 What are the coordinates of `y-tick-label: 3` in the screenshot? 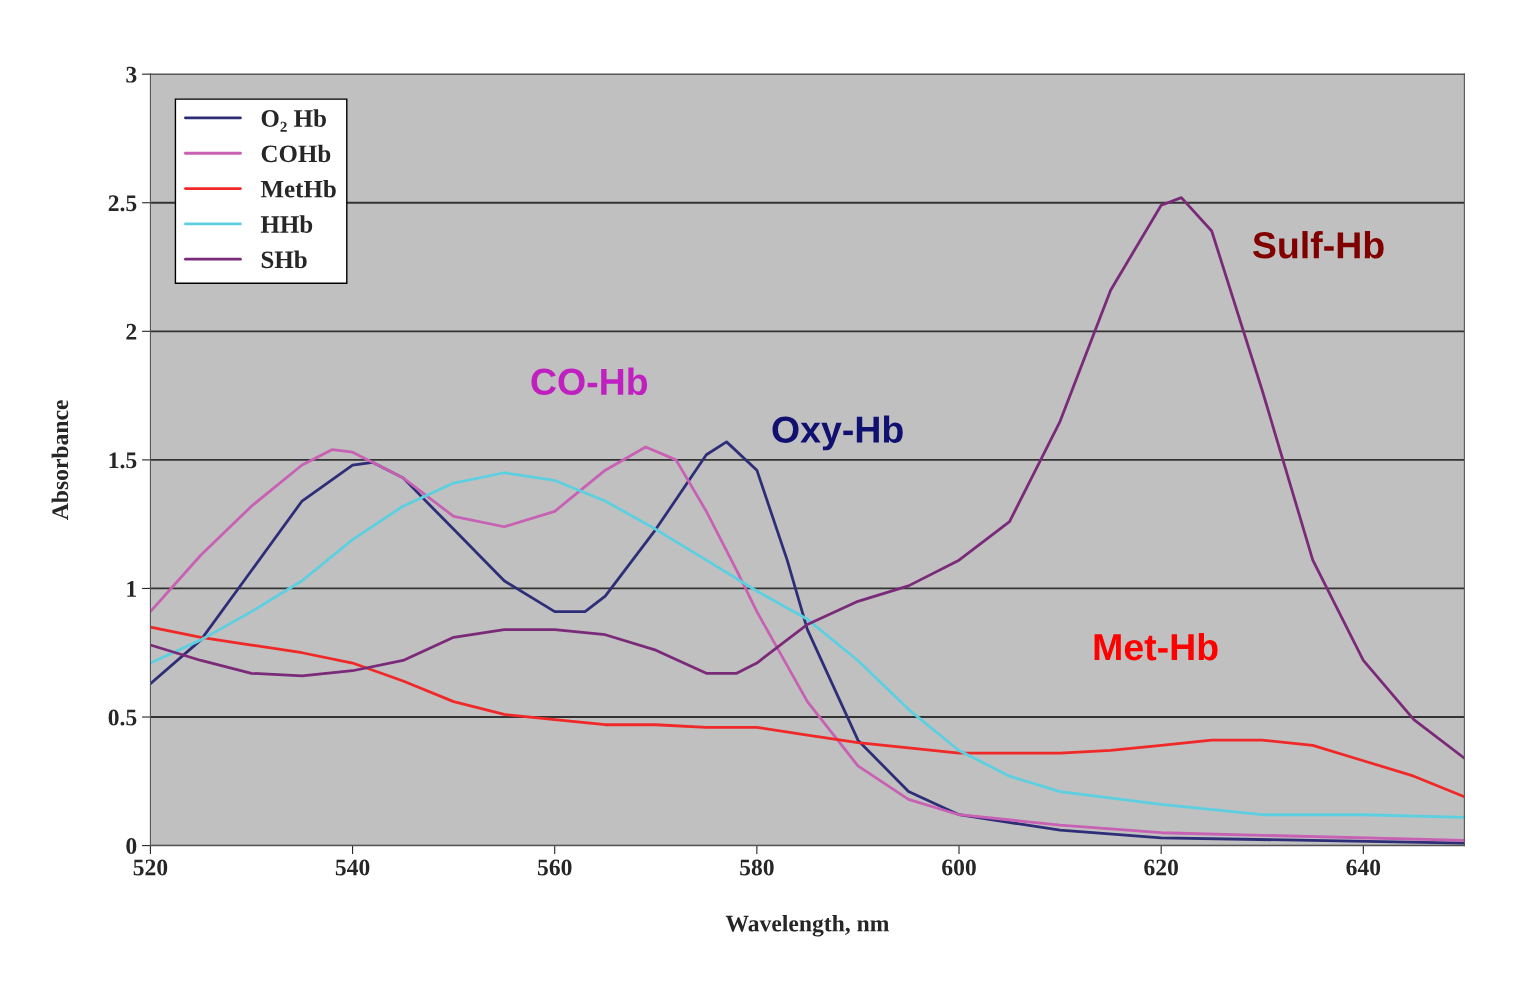 It's located at (131, 74).